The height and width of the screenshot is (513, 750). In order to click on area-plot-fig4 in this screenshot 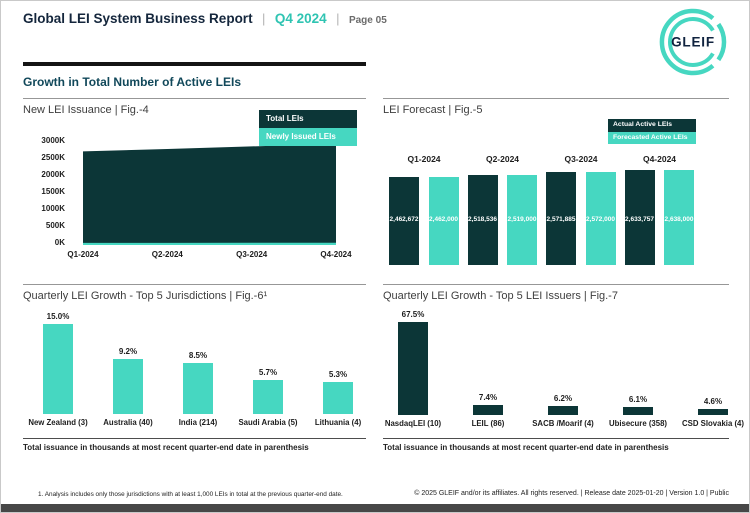, I will do `click(209, 193)`.